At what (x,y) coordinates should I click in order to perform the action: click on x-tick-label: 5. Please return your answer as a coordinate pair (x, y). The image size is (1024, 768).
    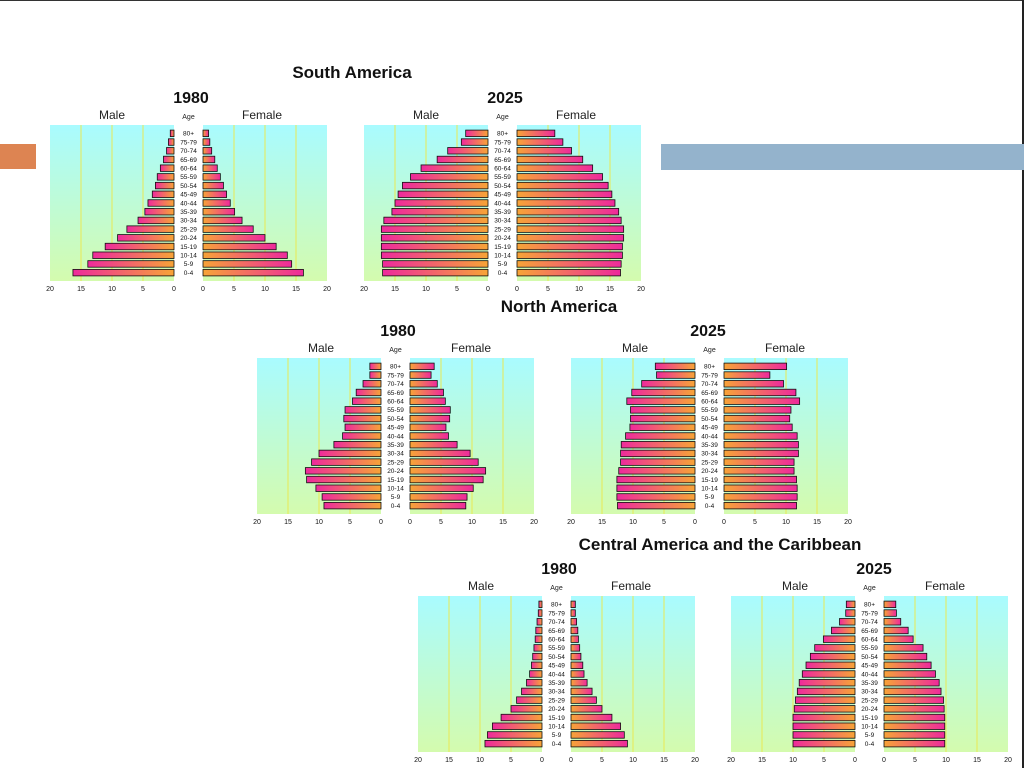
    Looking at the image, I should click on (915, 760).